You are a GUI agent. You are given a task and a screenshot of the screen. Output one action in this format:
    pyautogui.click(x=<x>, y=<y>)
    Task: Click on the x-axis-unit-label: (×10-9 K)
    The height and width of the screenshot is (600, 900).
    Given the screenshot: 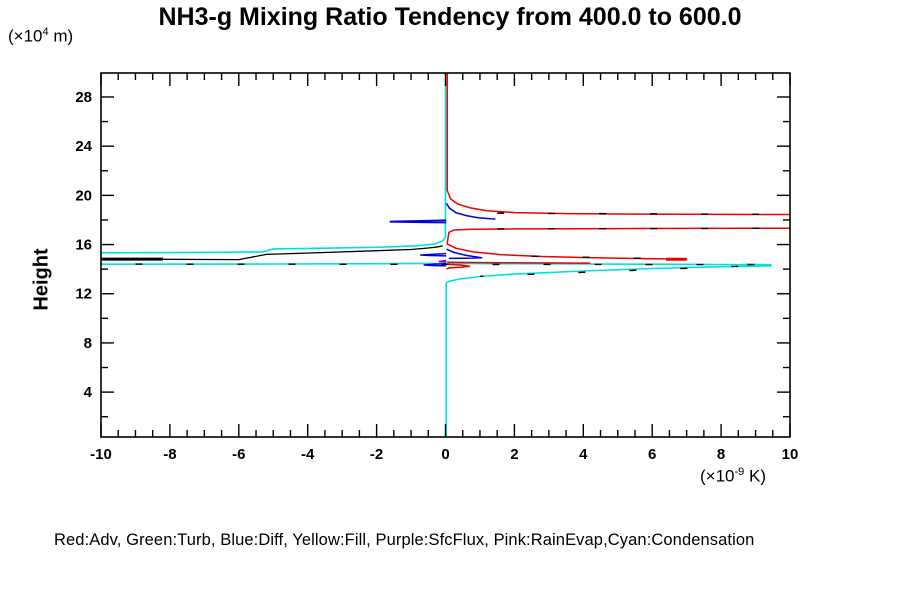 What is the action you would take?
    pyautogui.click(x=733, y=476)
    